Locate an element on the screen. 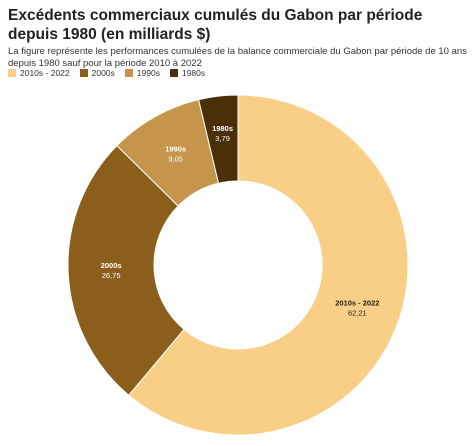 This screenshot has height=446, width=474. slice-category: 1980s is located at coordinates (222, 128).